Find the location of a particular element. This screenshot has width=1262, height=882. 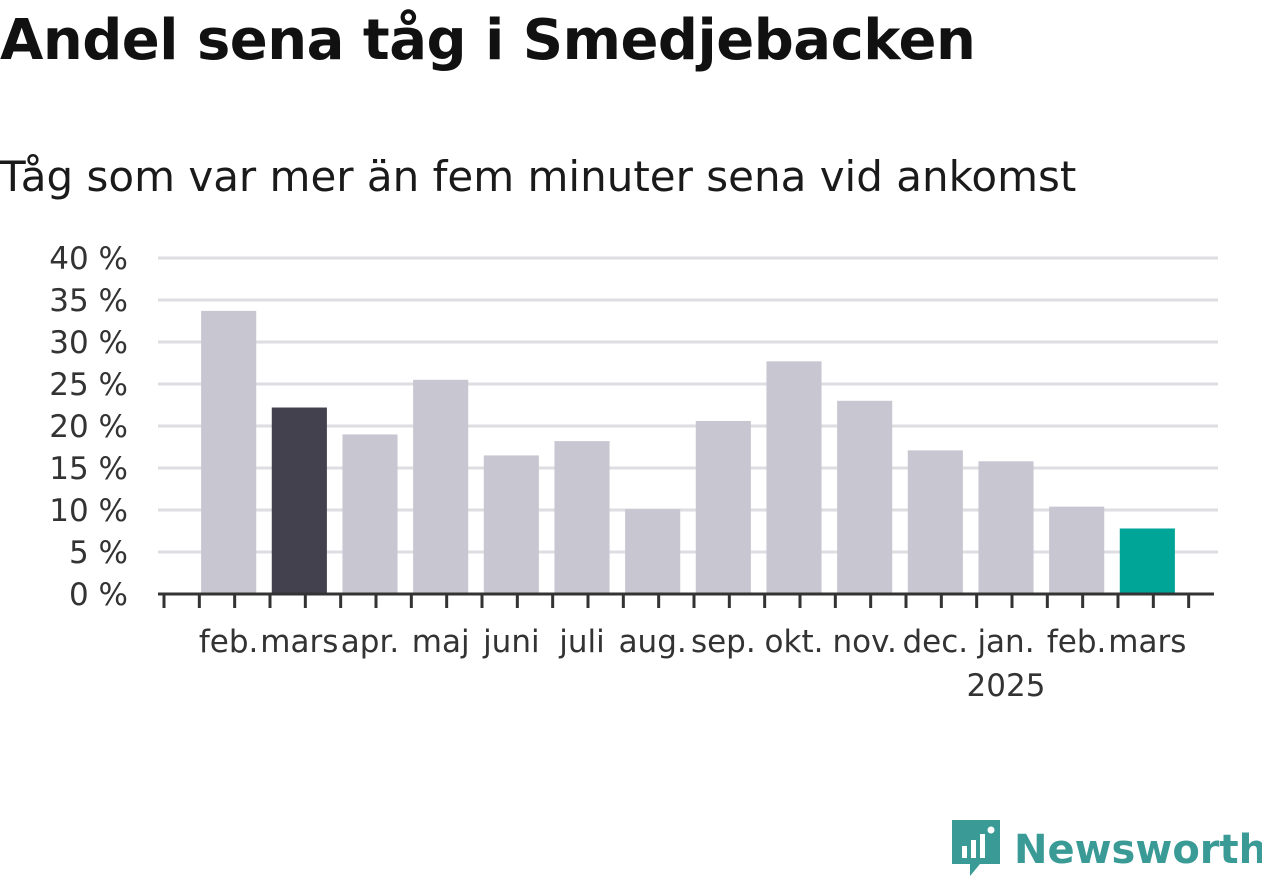

brand-name: Newsworthy is located at coordinates (1138, 850).